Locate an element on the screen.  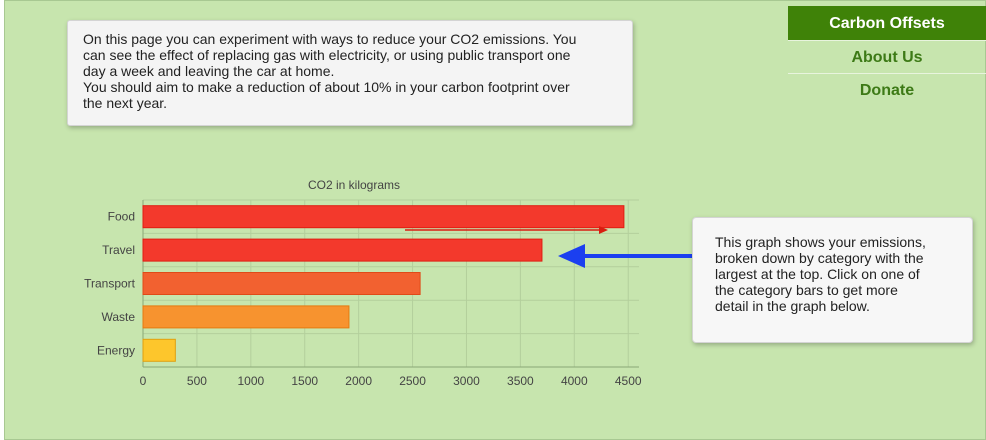
category-label-transport: Transport is located at coordinates (110, 284).